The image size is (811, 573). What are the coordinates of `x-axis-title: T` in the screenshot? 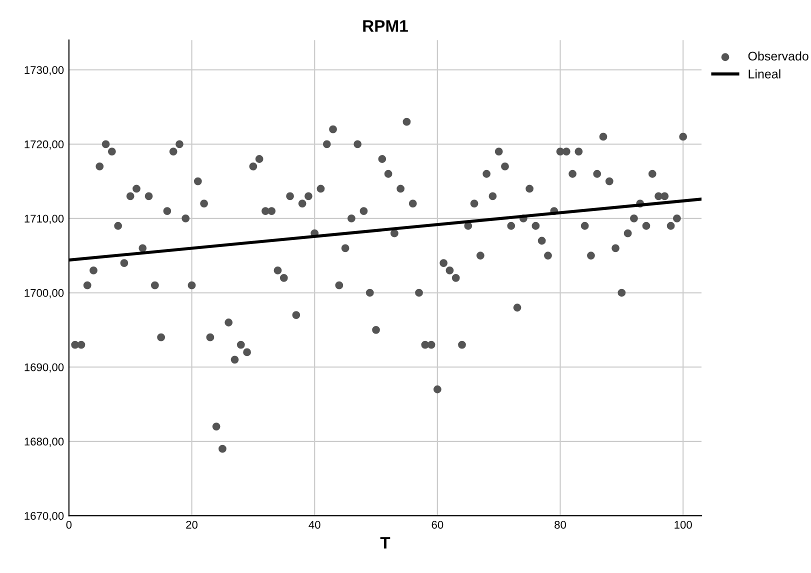 It's located at (385, 543).